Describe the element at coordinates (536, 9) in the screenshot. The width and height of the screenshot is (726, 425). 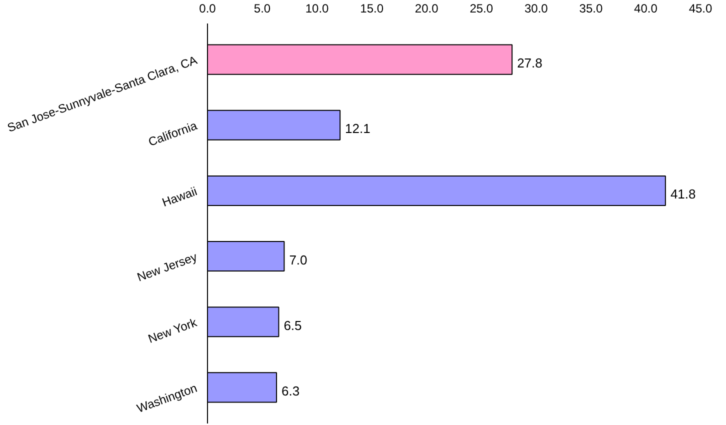
I see `x-tick-label: 30.0` at that location.